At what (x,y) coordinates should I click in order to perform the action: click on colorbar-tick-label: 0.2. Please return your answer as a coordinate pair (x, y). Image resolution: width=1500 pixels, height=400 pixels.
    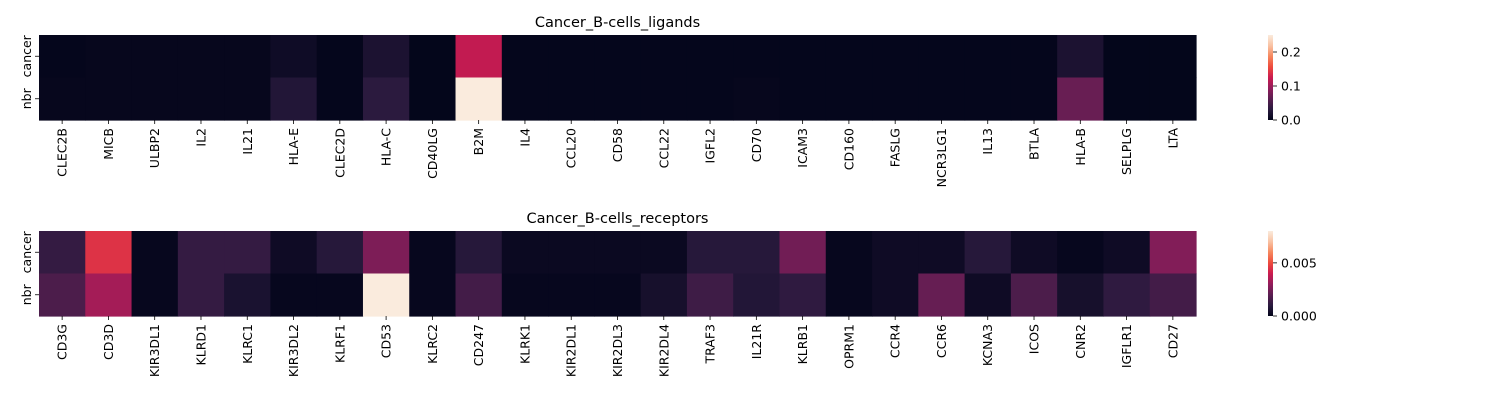
    Looking at the image, I should click on (1291, 52).